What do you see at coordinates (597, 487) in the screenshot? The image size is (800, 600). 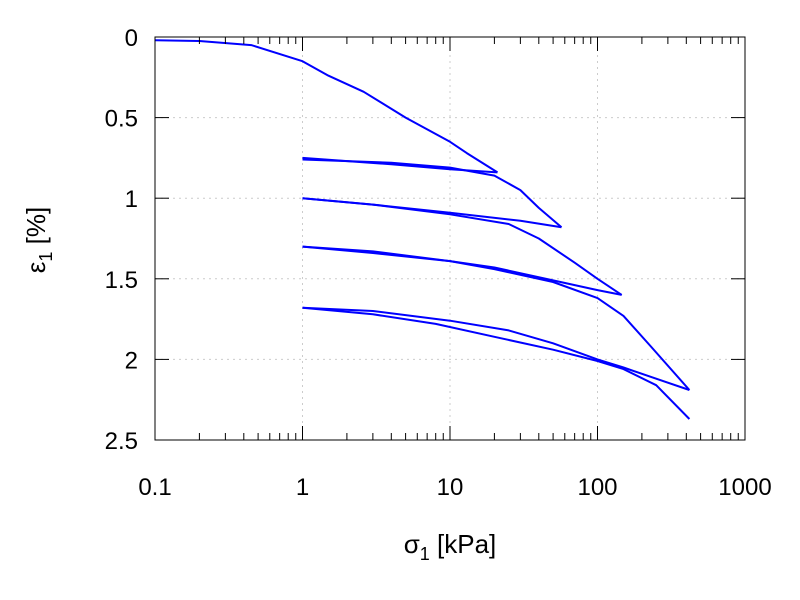 I see `x-tick-label: 100` at bounding box center [597, 487].